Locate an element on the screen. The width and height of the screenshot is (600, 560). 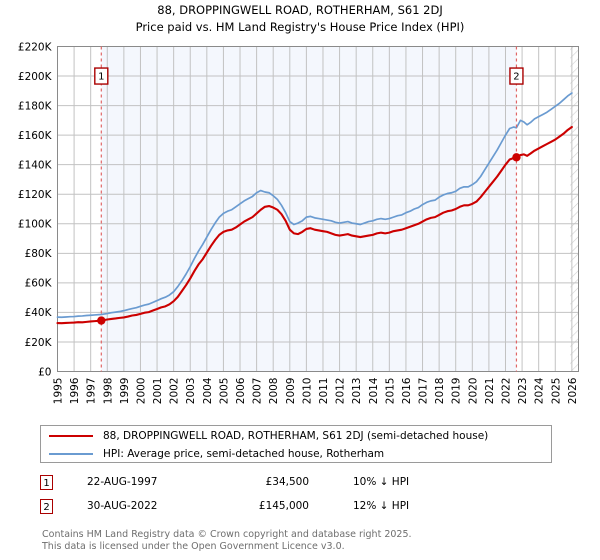
x-axis-tick-label: 2017 is located at coordinates (424, 391).